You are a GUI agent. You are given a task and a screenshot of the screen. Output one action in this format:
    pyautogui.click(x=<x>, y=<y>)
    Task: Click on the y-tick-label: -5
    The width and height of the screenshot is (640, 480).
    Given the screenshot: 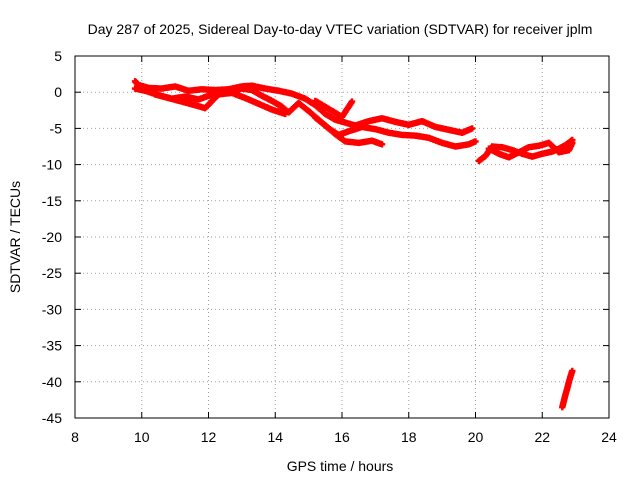 What is the action you would take?
    pyautogui.click(x=56, y=128)
    